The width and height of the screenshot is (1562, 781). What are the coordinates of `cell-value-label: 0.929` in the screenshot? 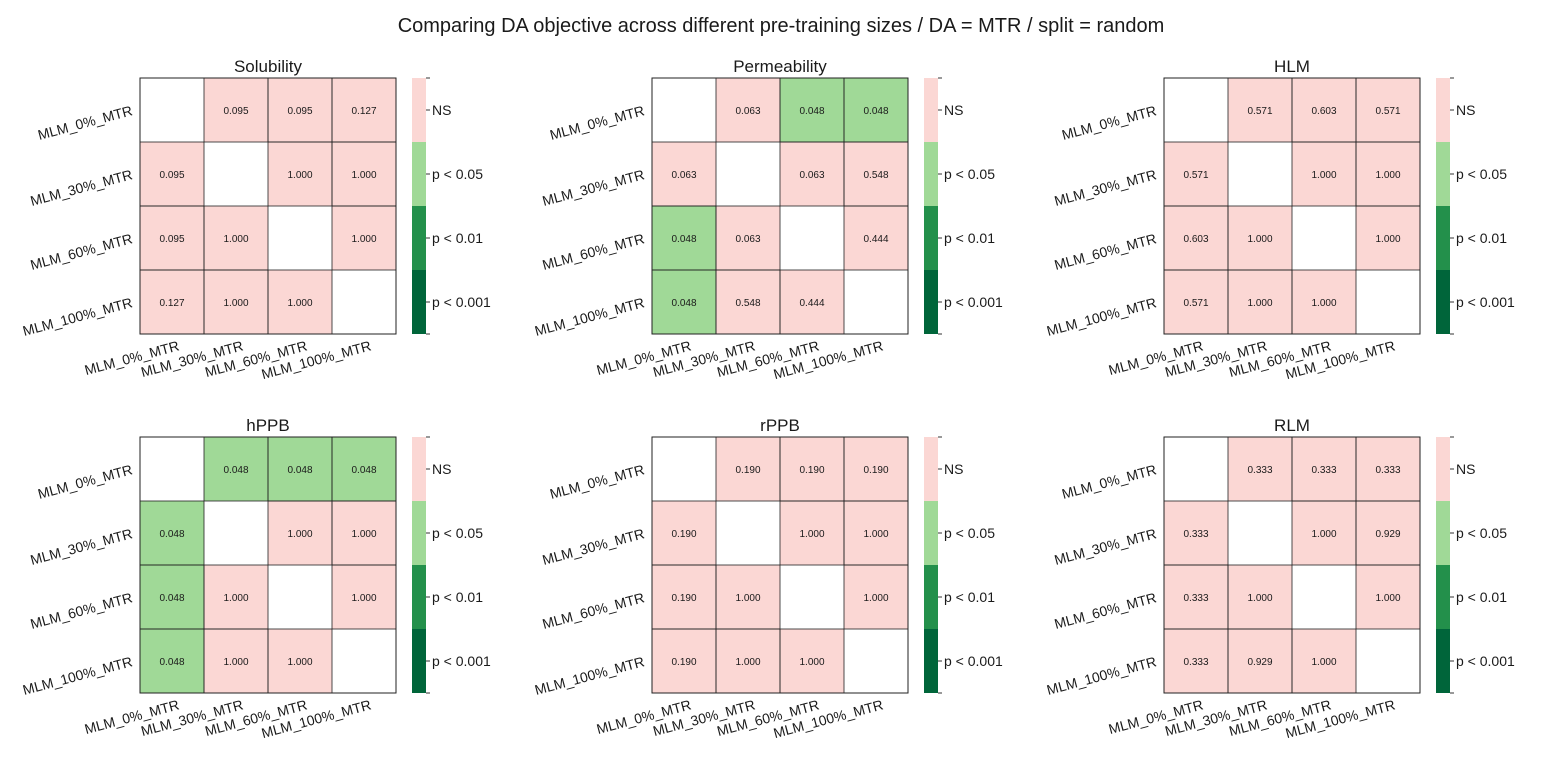 It's located at (1259, 662).